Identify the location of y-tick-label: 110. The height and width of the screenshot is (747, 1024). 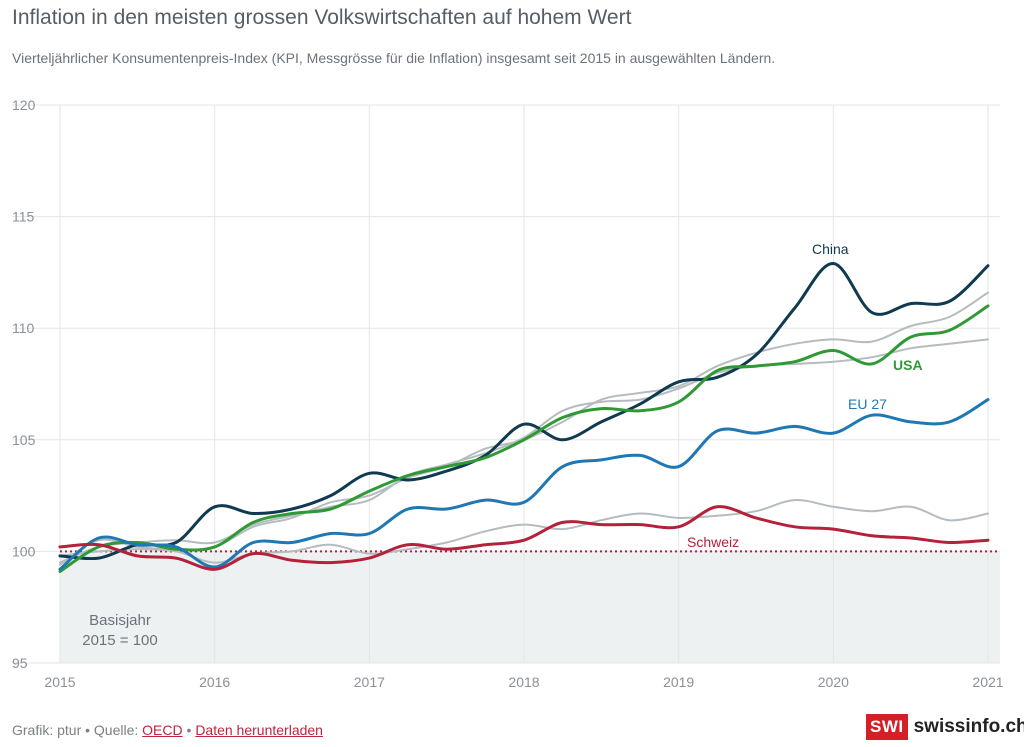
(23, 328).